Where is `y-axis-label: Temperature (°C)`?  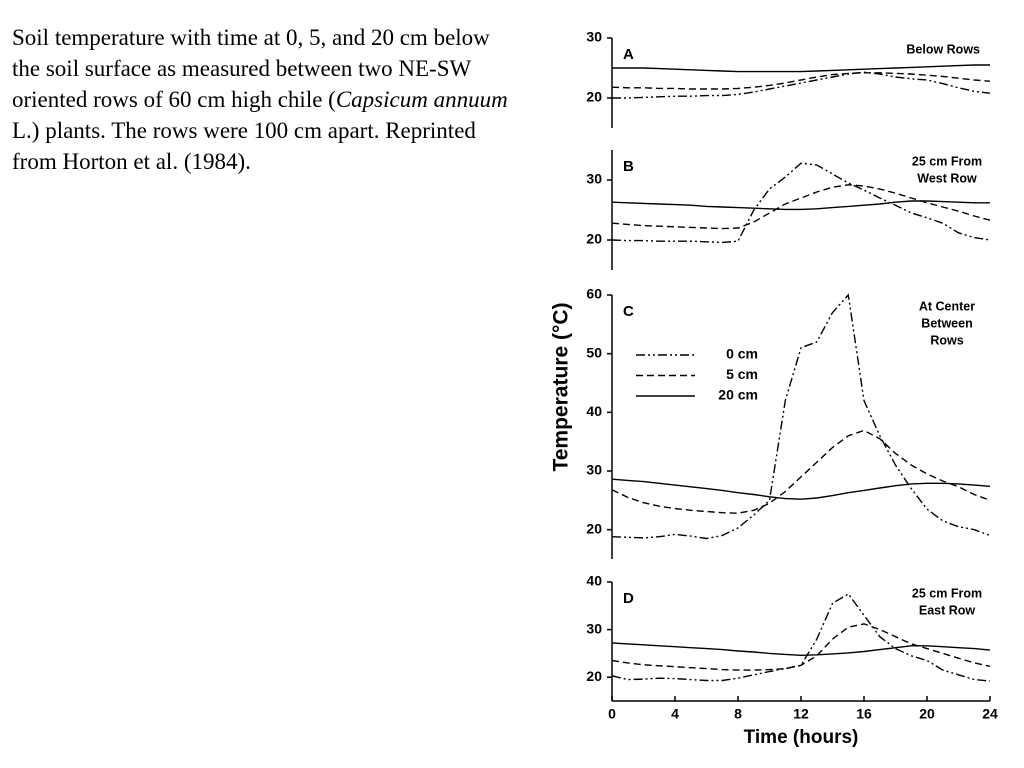 y-axis-label: Temperature (°C) is located at coordinates (561, 386).